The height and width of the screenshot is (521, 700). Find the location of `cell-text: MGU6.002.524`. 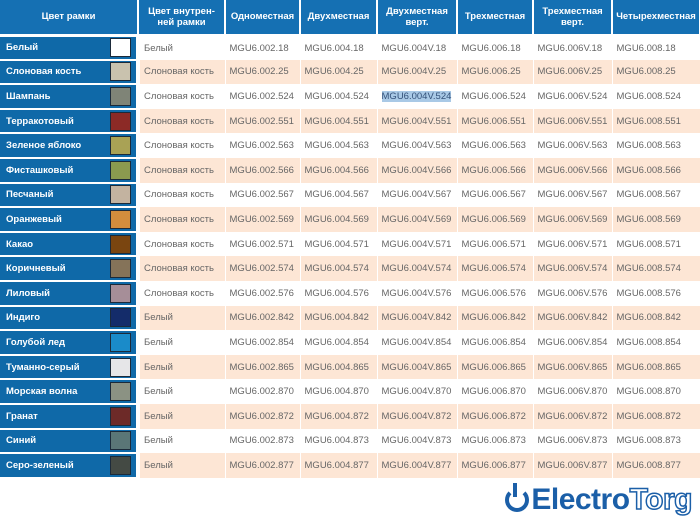

cell-text: MGU6.002.524 is located at coordinates (261, 96).